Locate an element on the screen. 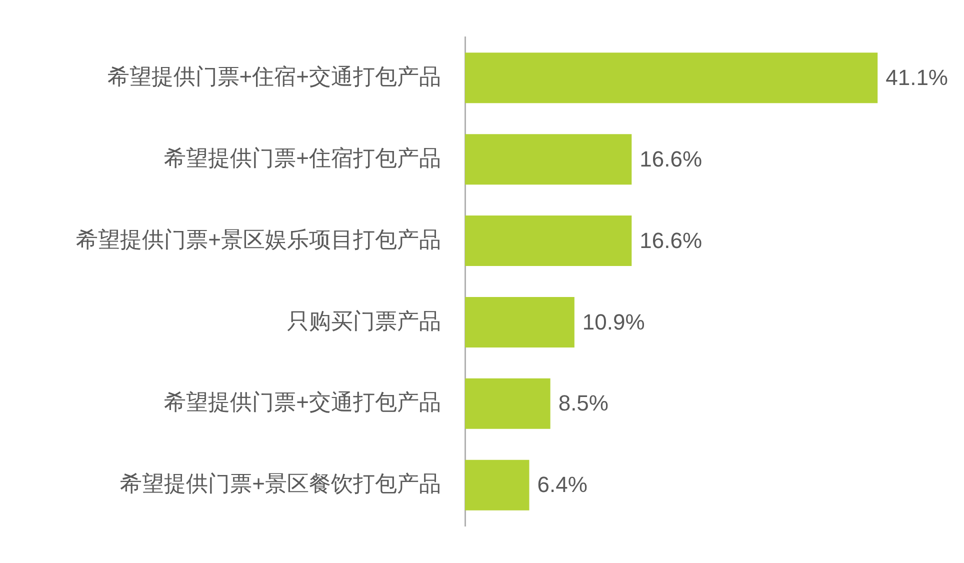  y-tick-label: 希望提供门票+景区餐饮打包产品 is located at coordinates (280, 483).